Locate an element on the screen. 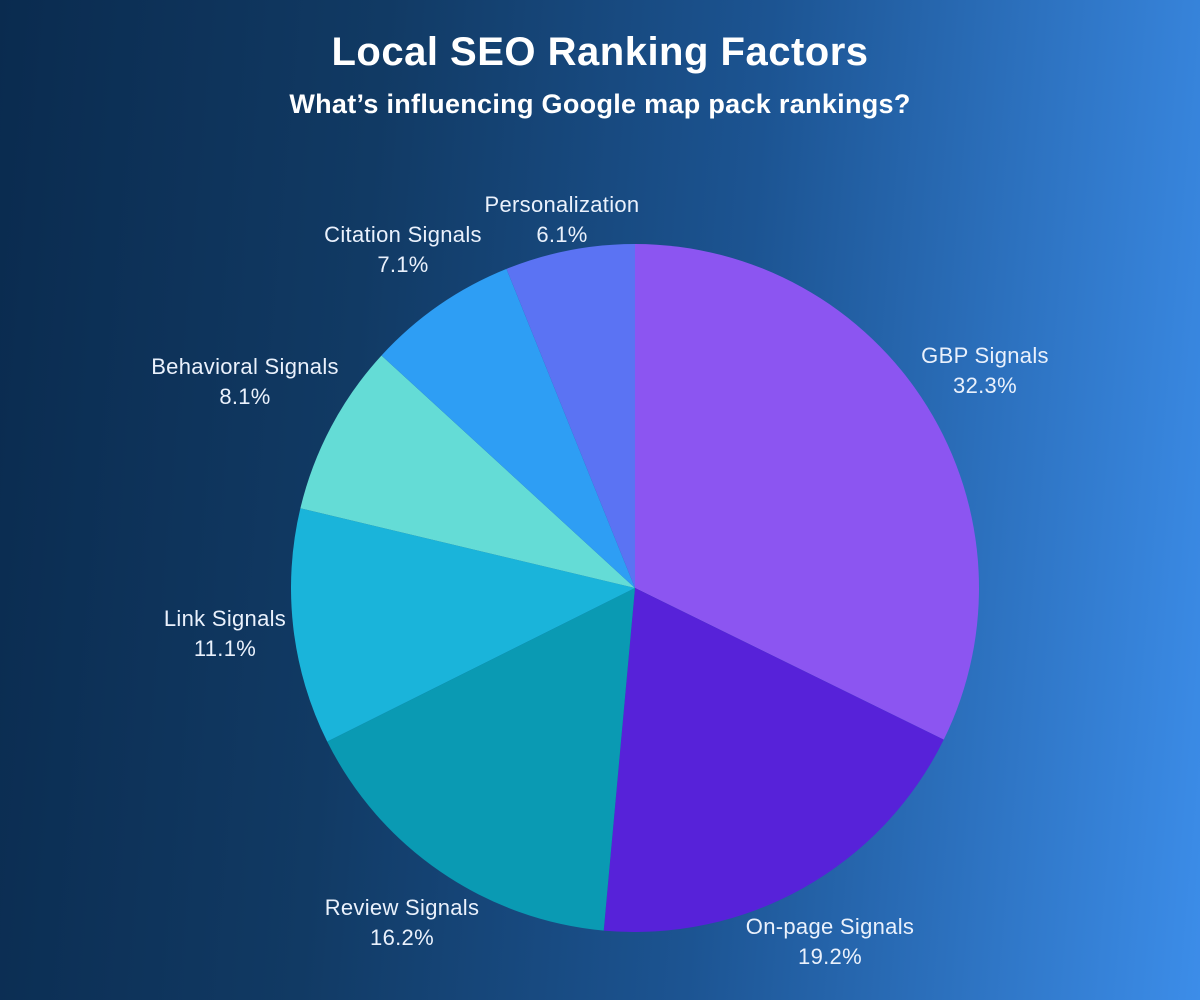  slice-label-gbp-signals: GBP Signals 32.3% is located at coordinates (985, 371).